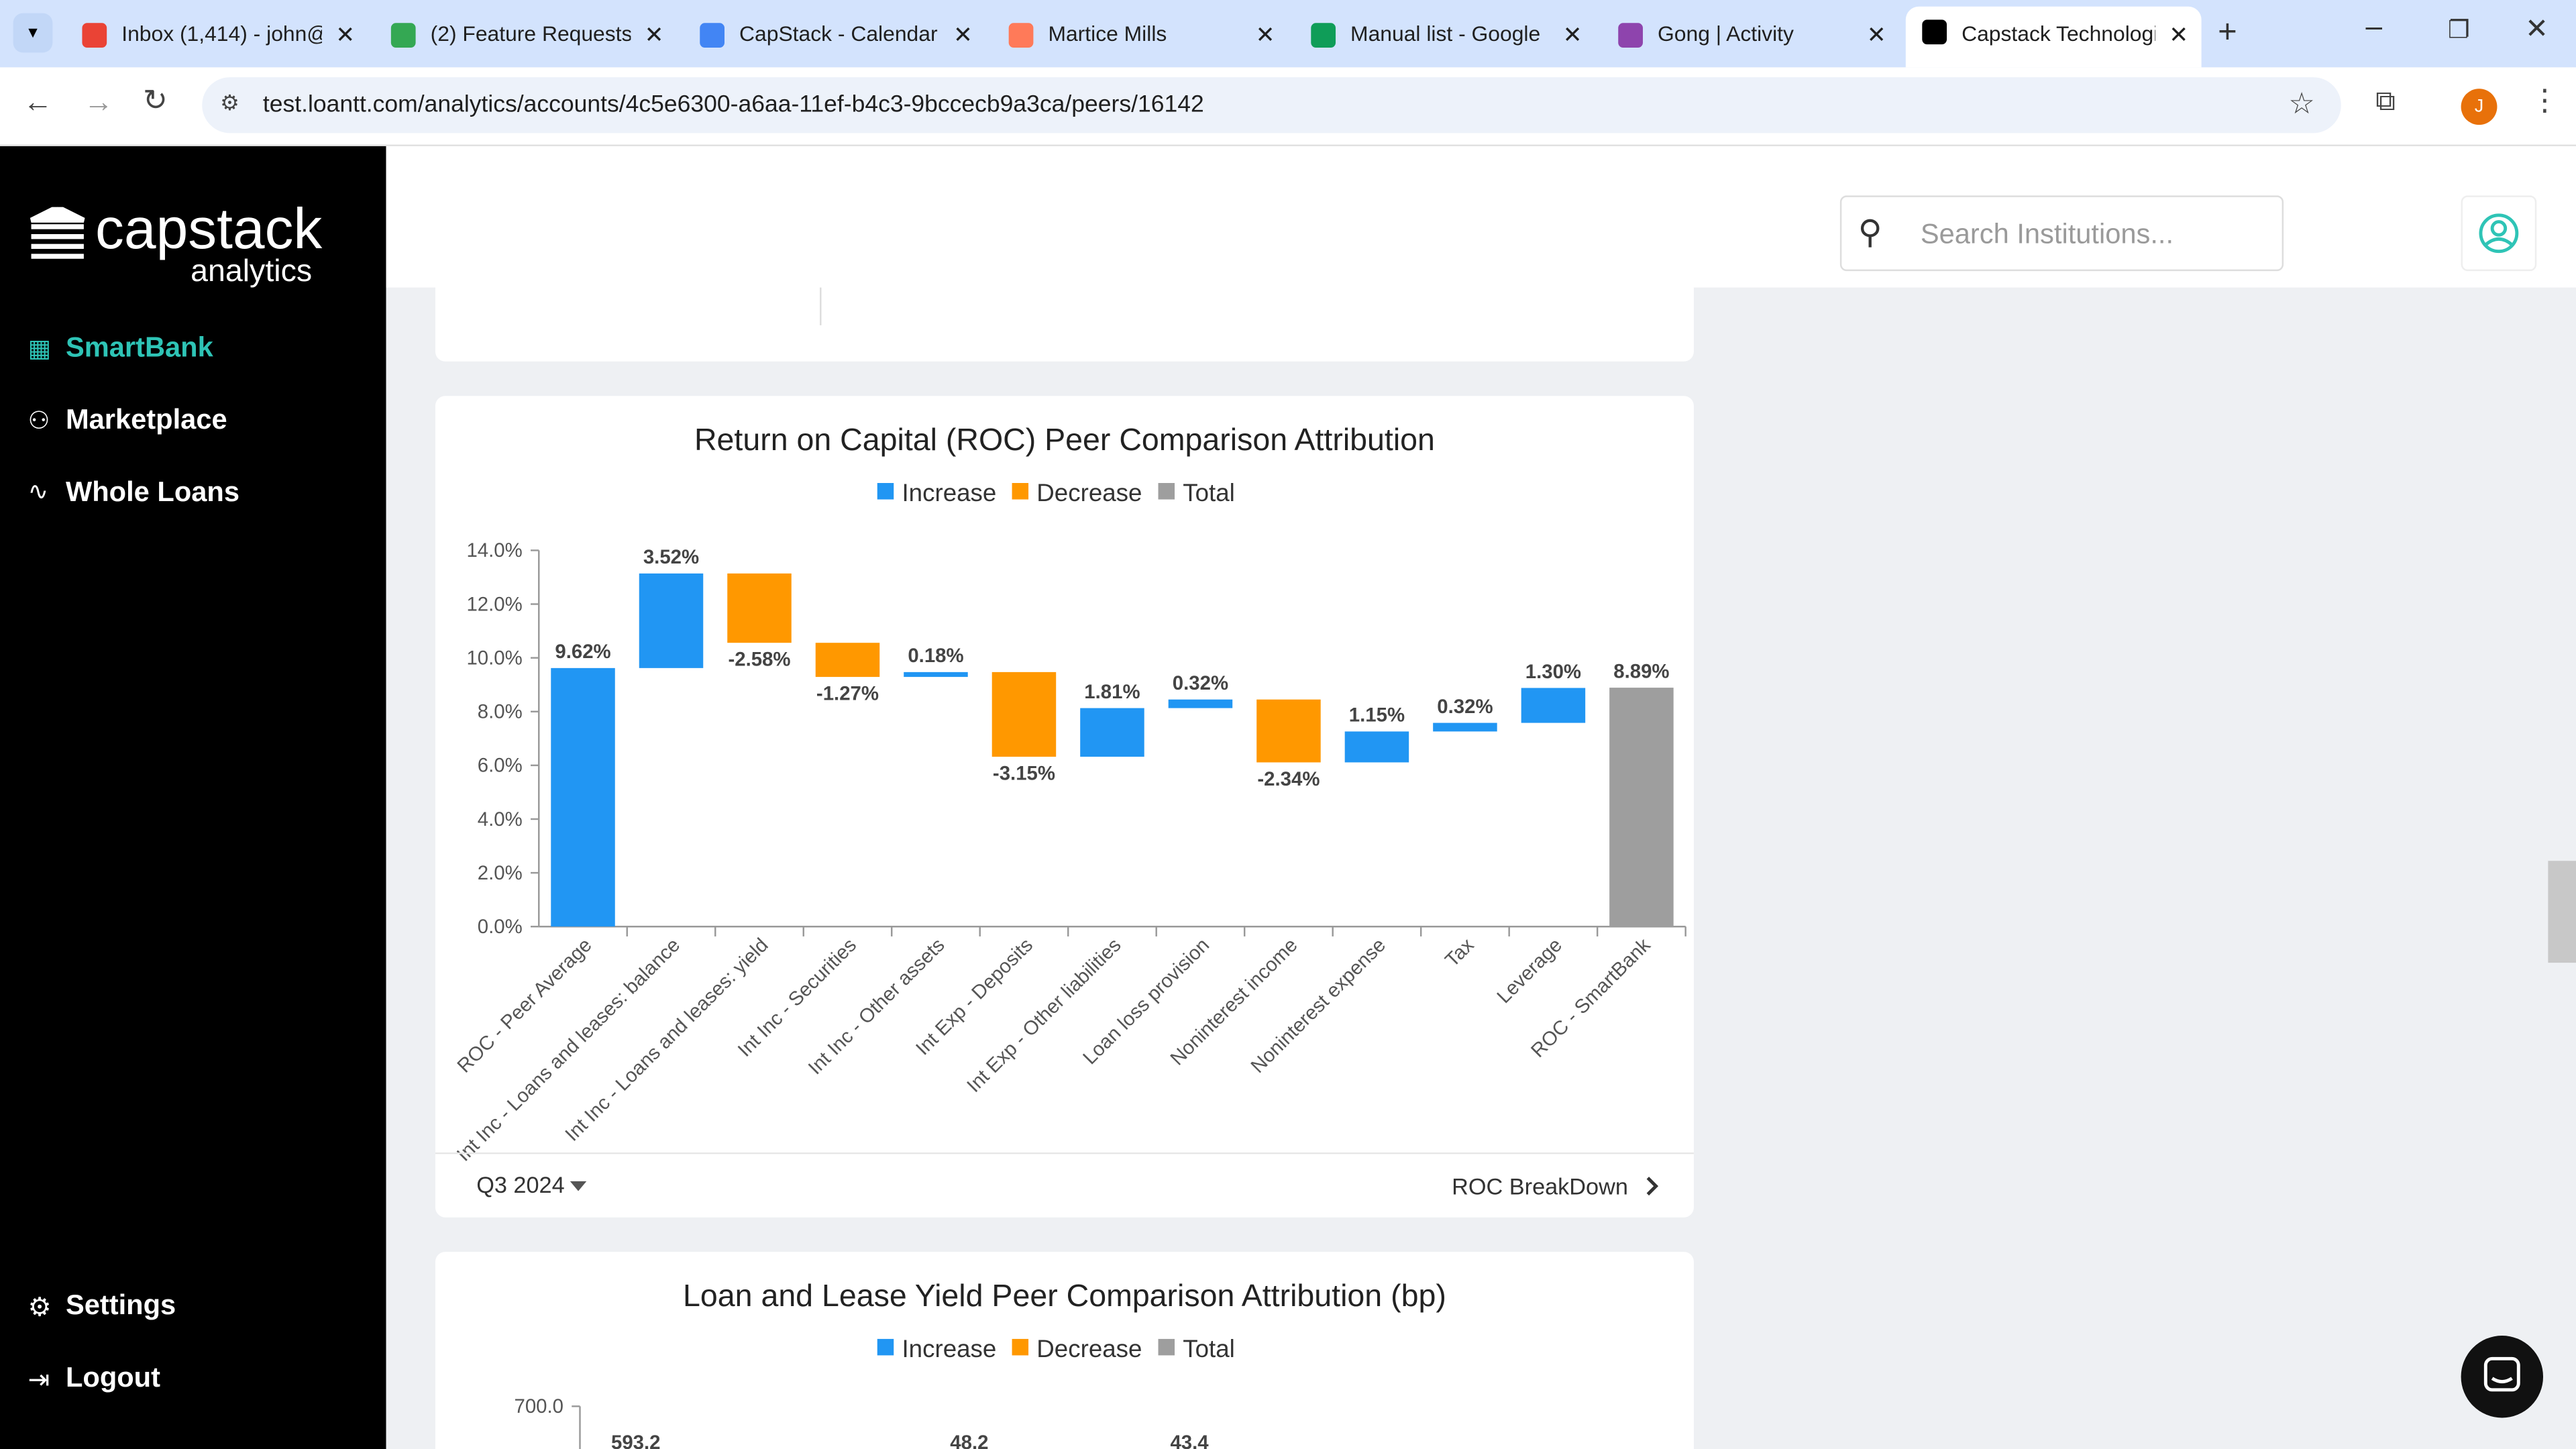 The width and height of the screenshot is (2576, 1449). I want to click on nav-icon: ∿, so click(38, 492).